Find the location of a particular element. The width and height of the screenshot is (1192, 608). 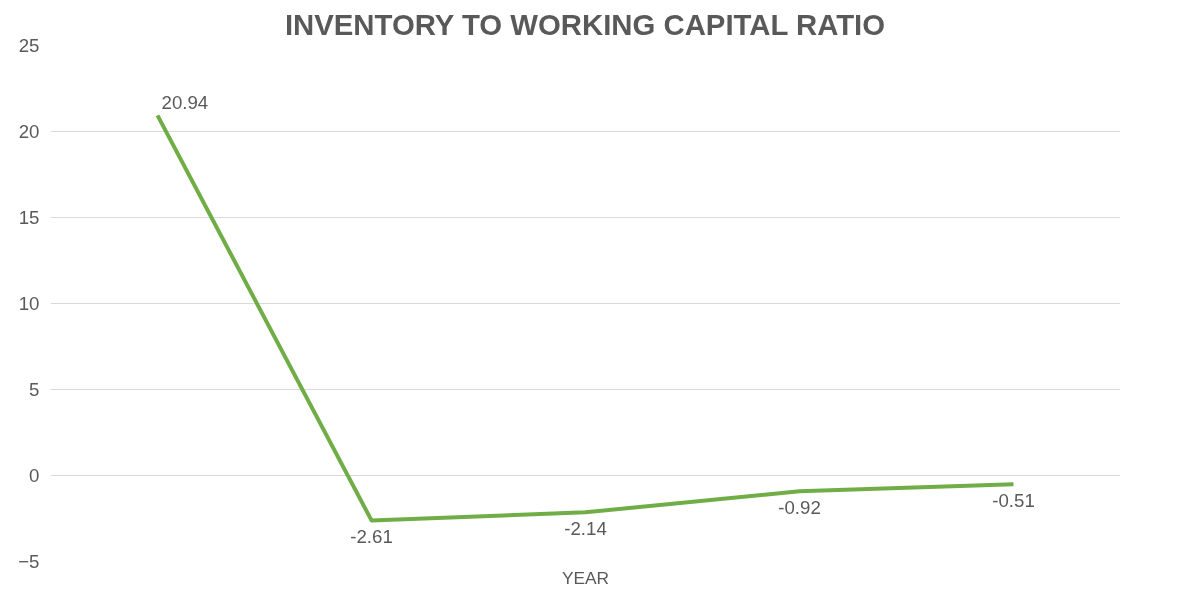

chart-title: INVENTORY TO WORKING CAPITAL RATIO is located at coordinates (585, 24).